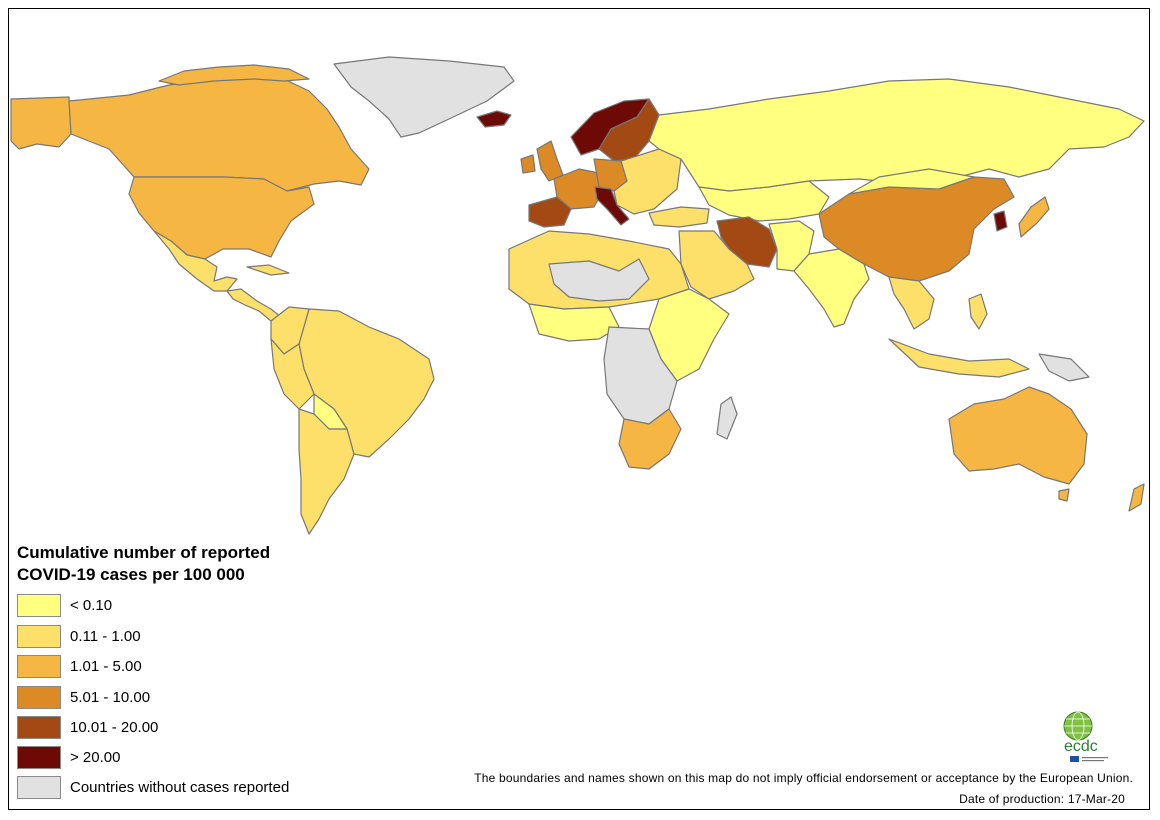 The image size is (1160, 820). I want to click on region-indonesia, so click(959, 358).